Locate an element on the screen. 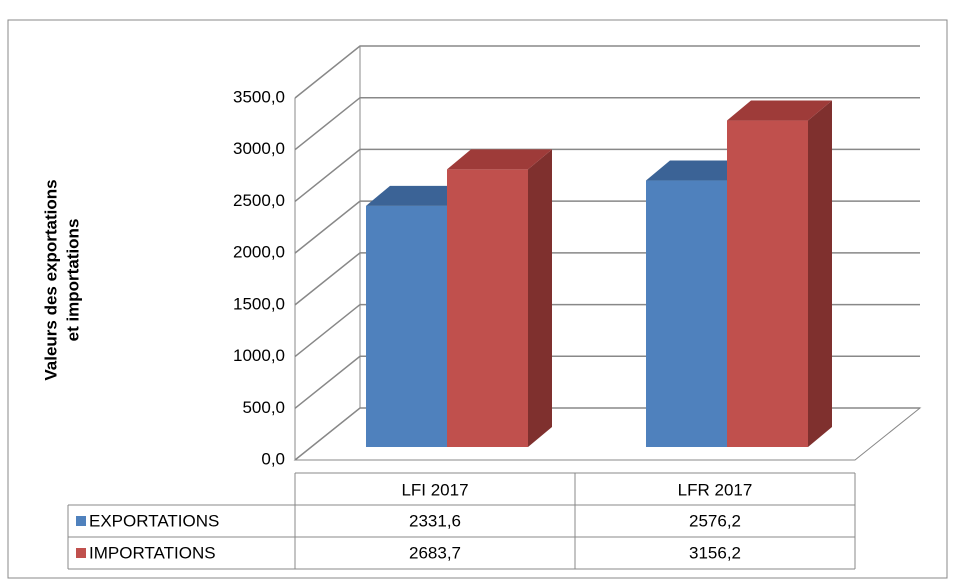  y-axis-title-line: Valeurs des exportations is located at coordinates (50, 279).